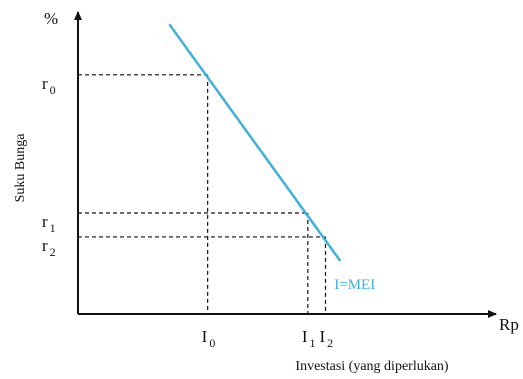 Image resolution: width=523 pixels, height=379 pixels. Describe the element at coordinates (323, 336) in the screenshot. I see `x-tick-label-2-main: I` at that location.